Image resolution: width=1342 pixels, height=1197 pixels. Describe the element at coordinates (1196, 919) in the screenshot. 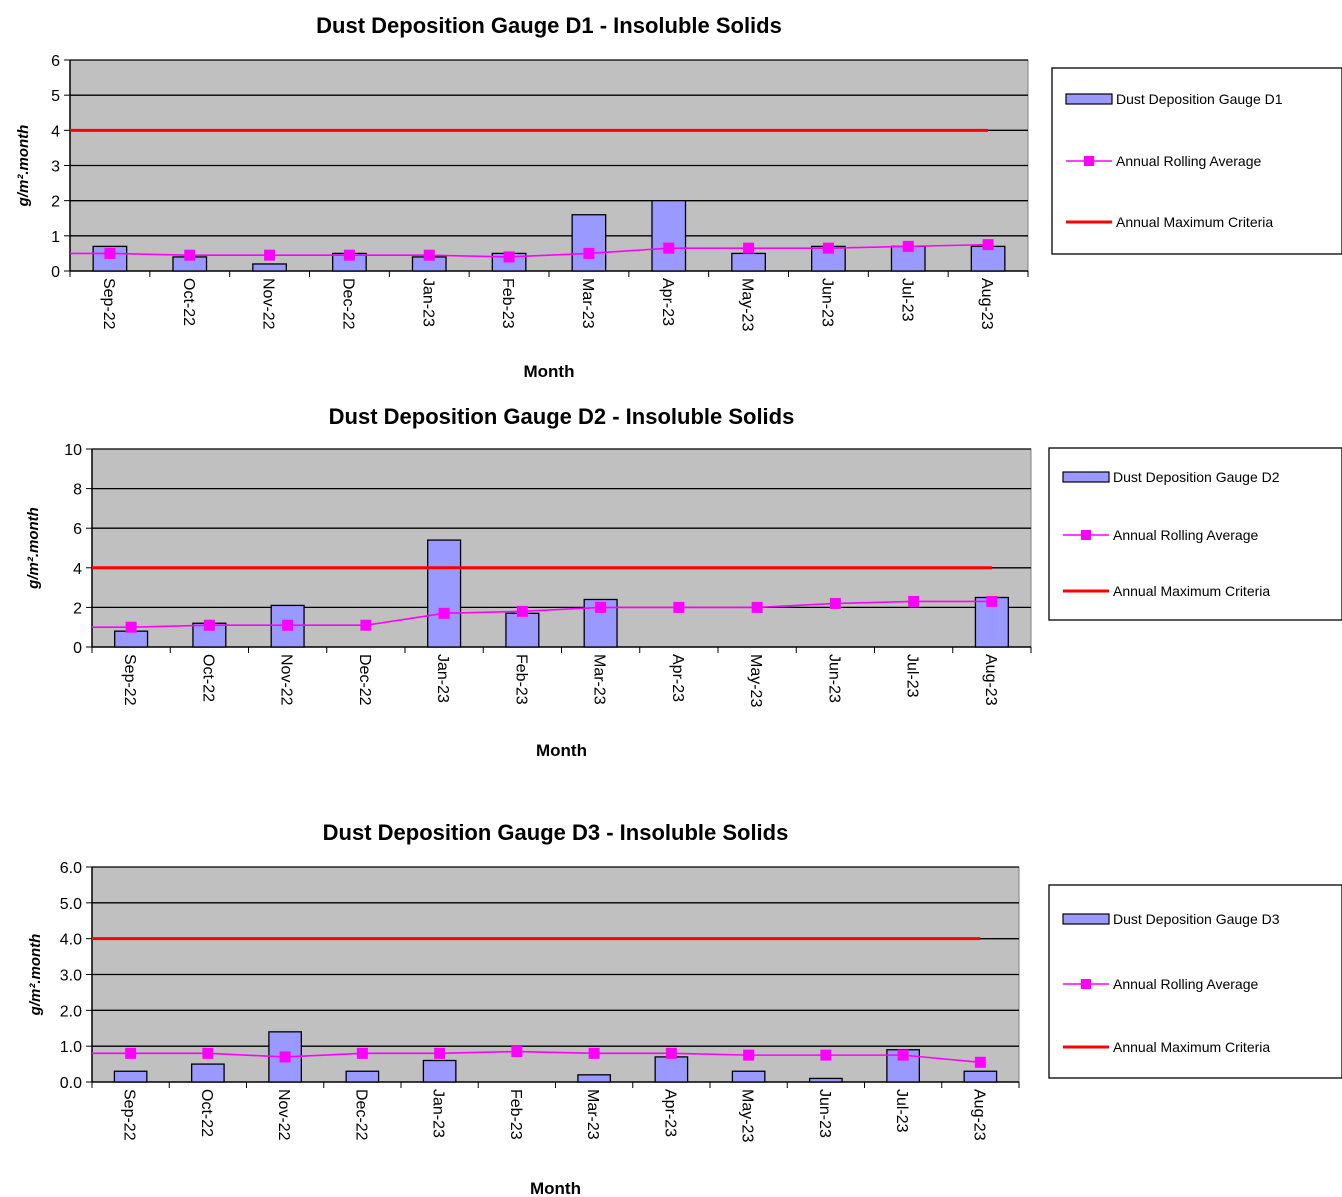

I see `legend-label: Dust Deposition Gauge D3` at that location.